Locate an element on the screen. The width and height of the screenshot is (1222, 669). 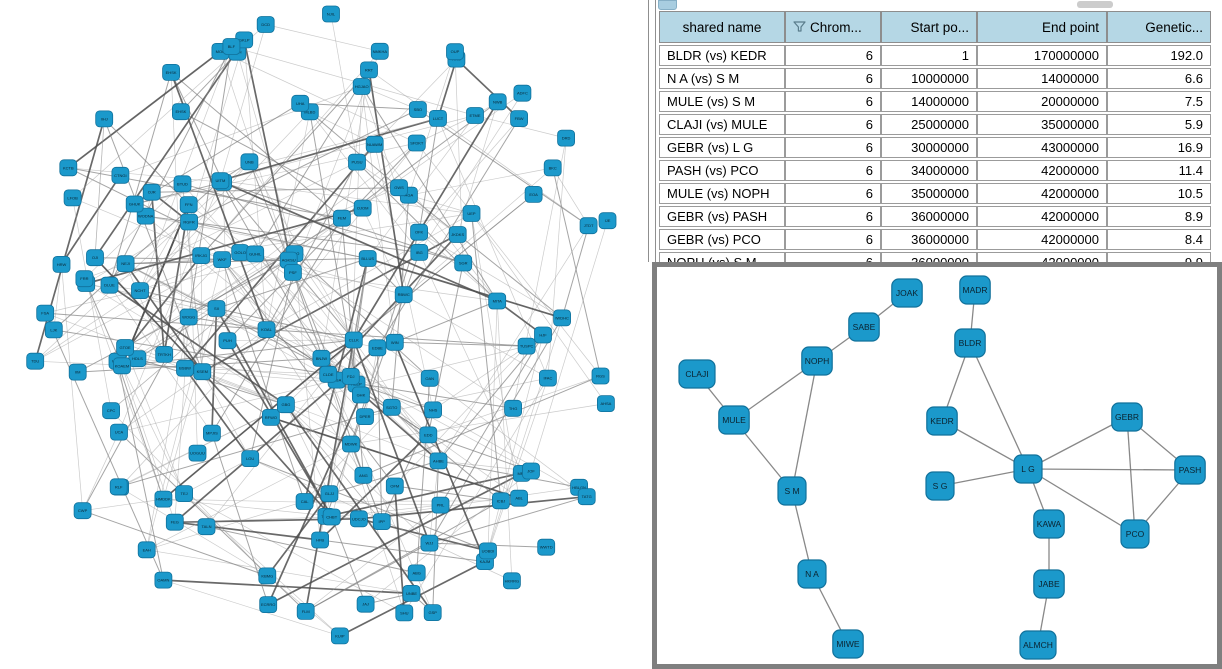
table-cell: GEBR (vs) L G is located at coordinates (722, 147).